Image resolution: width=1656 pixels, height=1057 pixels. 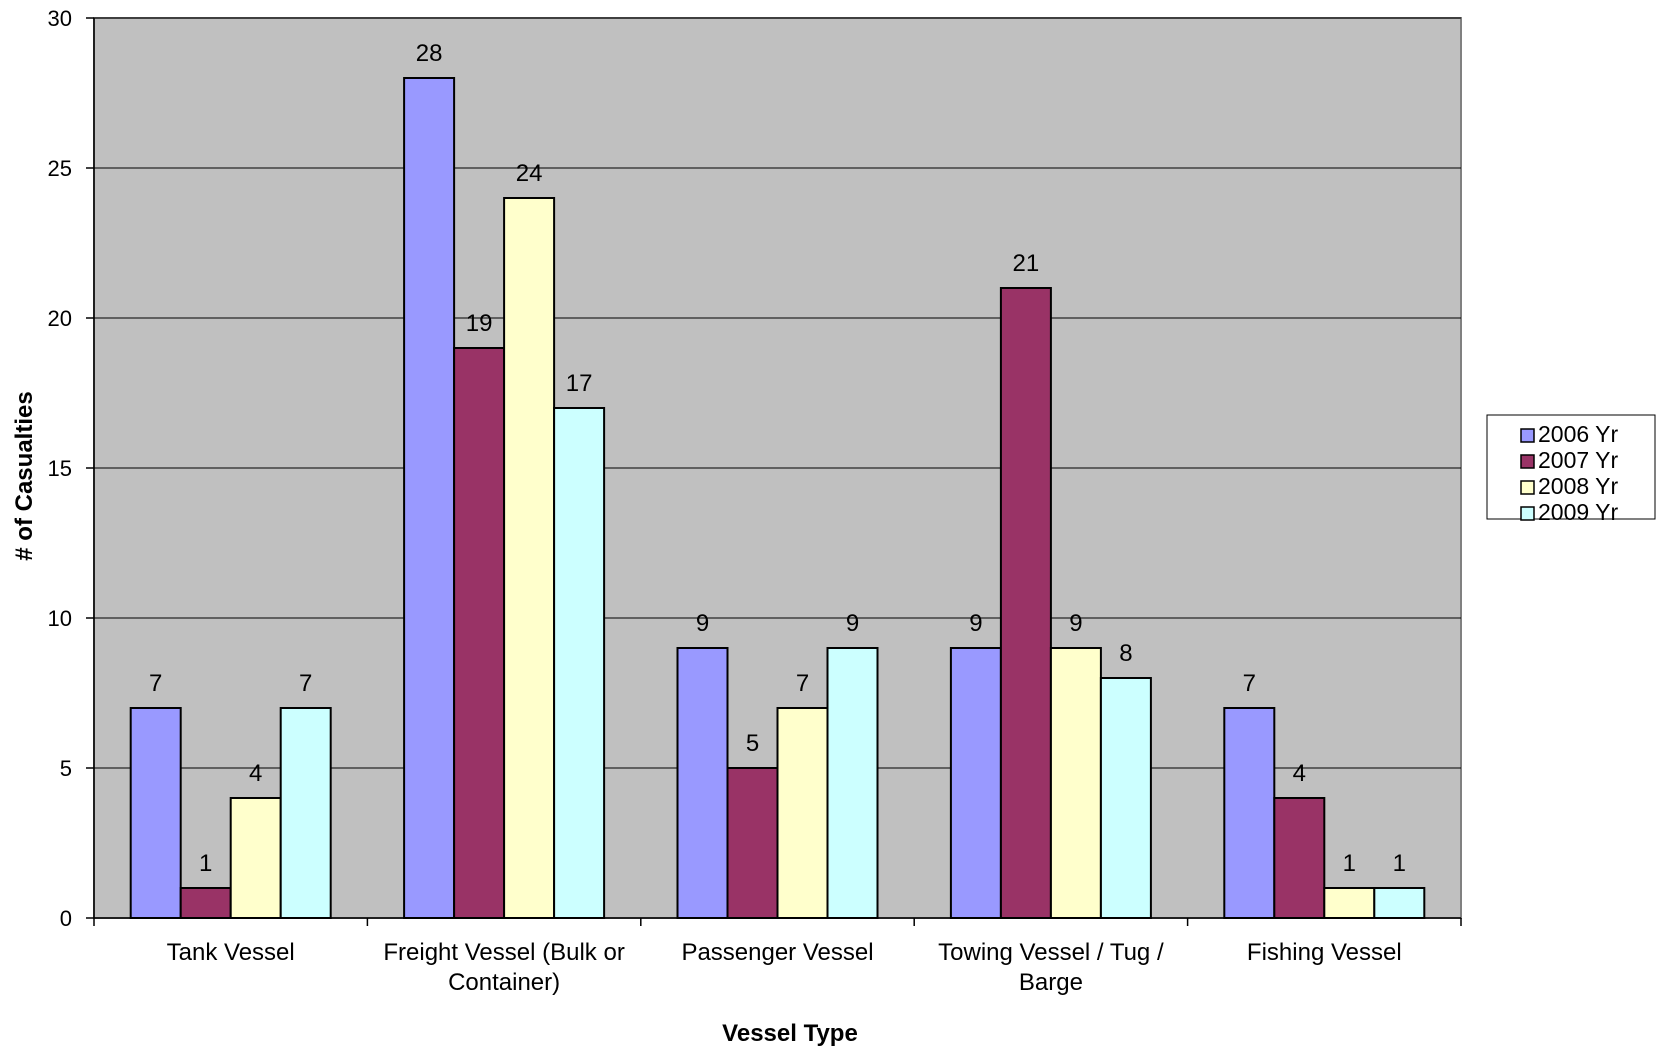 What do you see at coordinates (60, 618) in the screenshot?
I see `y-tick-label: 10` at bounding box center [60, 618].